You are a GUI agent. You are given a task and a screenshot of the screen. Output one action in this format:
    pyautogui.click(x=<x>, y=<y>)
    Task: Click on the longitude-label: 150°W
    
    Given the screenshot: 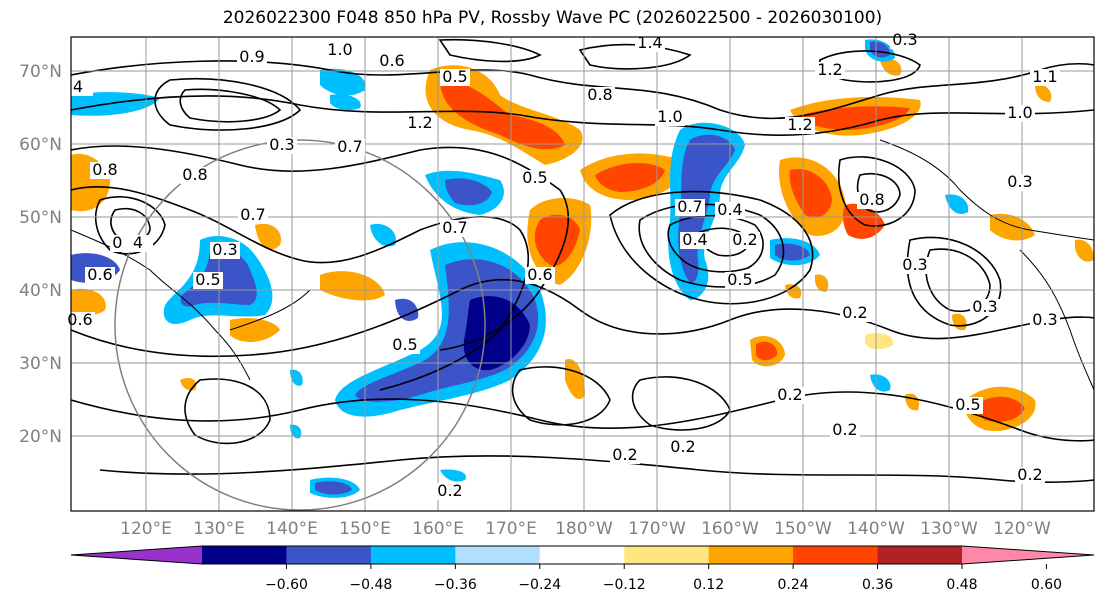 What is the action you would take?
    pyautogui.click(x=803, y=529)
    